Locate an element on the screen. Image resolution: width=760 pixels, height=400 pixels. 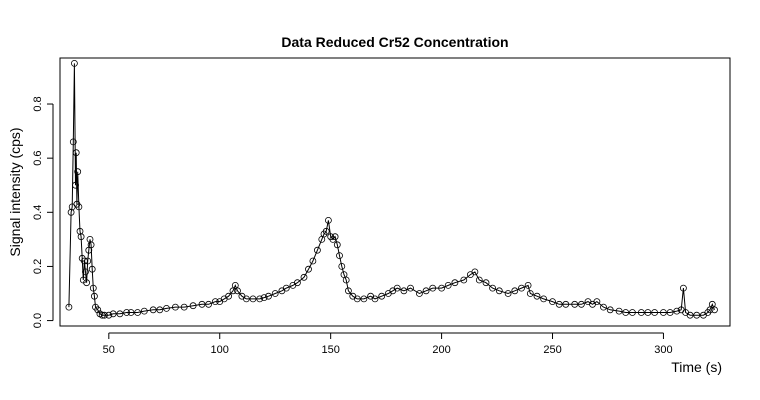
x-axis-label: Time (s) is located at coordinates (696, 367).